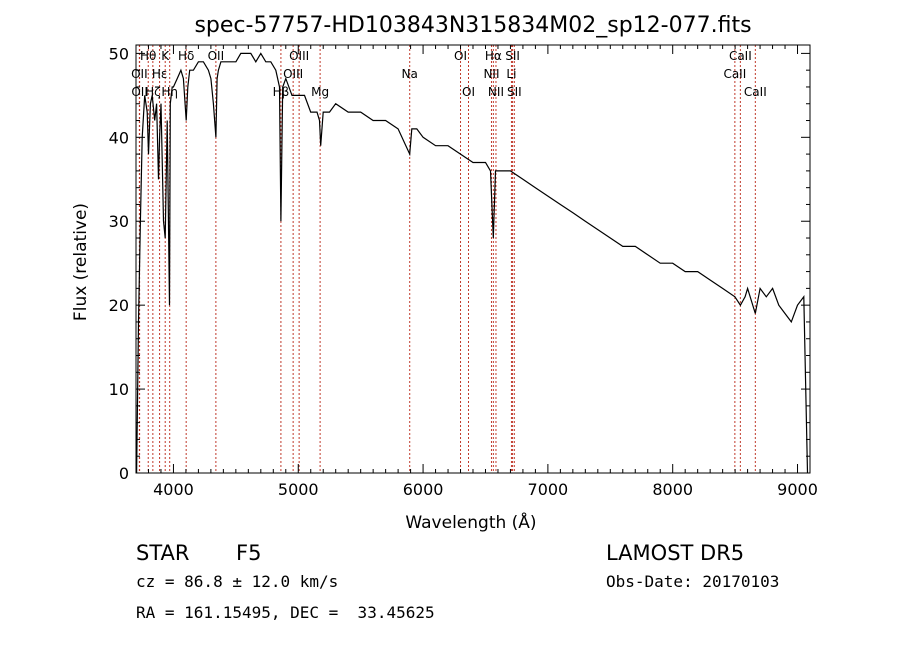 Image resolution: width=900 pixels, height=649 pixels. What do you see at coordinates (410, 74) in the screenshot?
I see `line-marker-label: Na` at bounding box center [410, 74].